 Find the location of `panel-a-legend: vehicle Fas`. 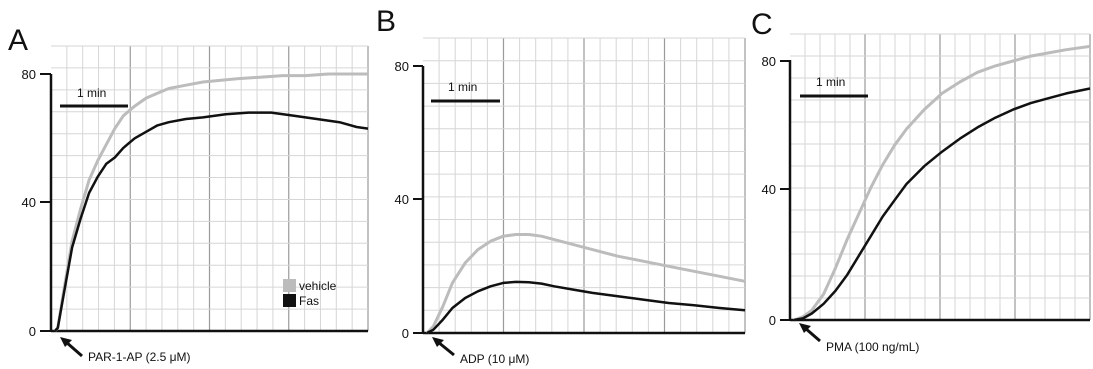

panel-a-legend: vehicle Fas is located at coordinates (310, 293).